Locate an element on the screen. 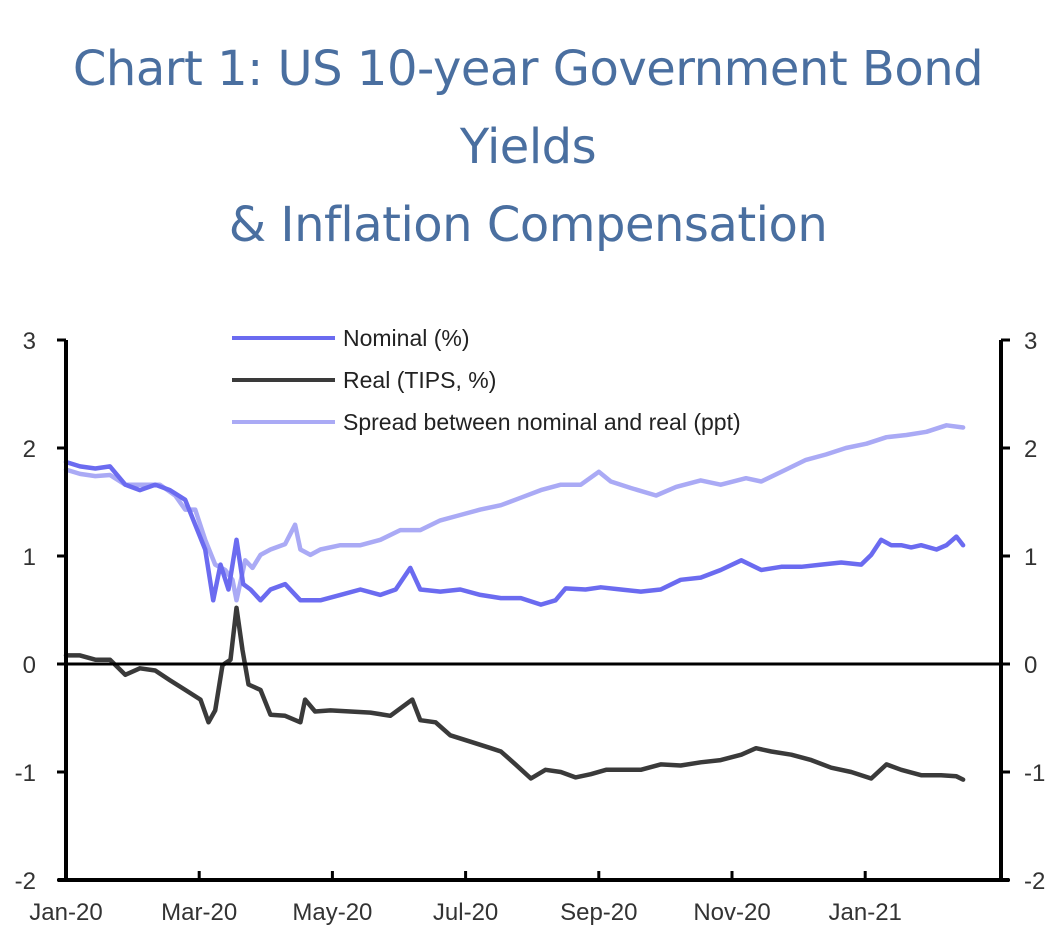 This screenshot has width=1056, height=942. legend-label-nominal: Nominal (%) is located at coordinates (406, 338).